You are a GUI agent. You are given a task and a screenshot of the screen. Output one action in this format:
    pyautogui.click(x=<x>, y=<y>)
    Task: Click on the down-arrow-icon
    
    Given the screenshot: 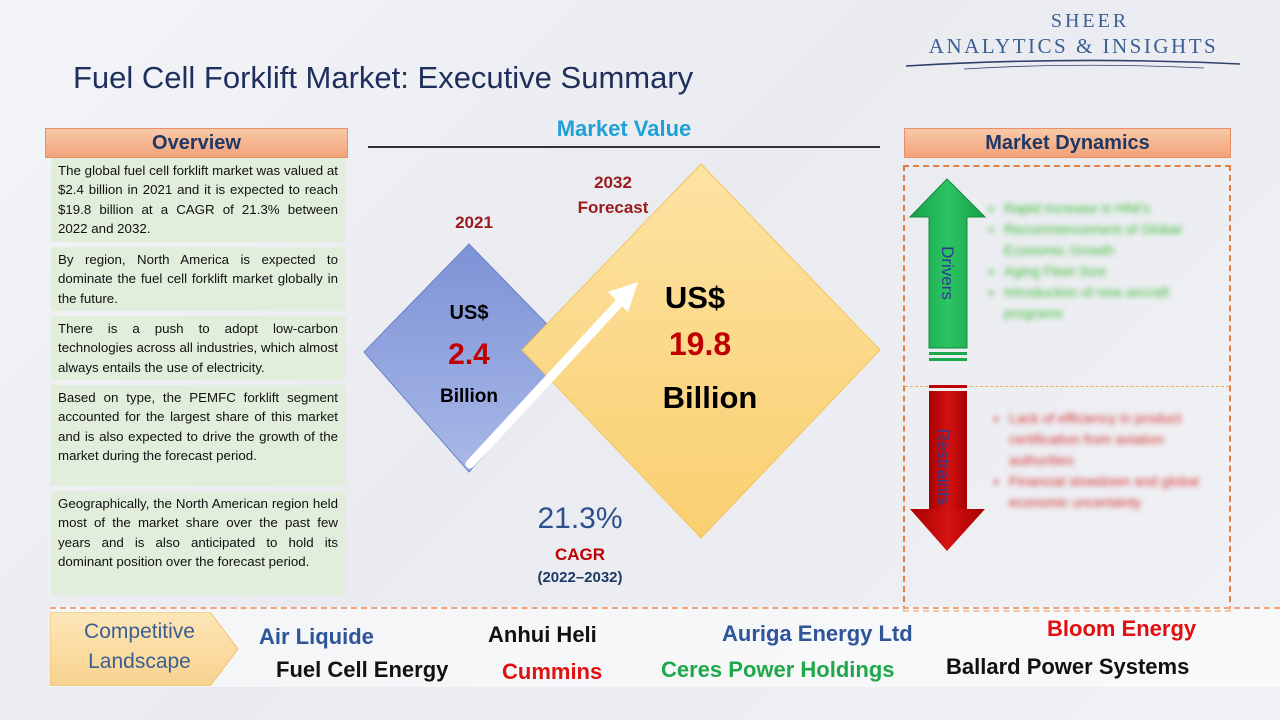 What is the action you would take?
    pyautogui.click(x=947, y=468)
    